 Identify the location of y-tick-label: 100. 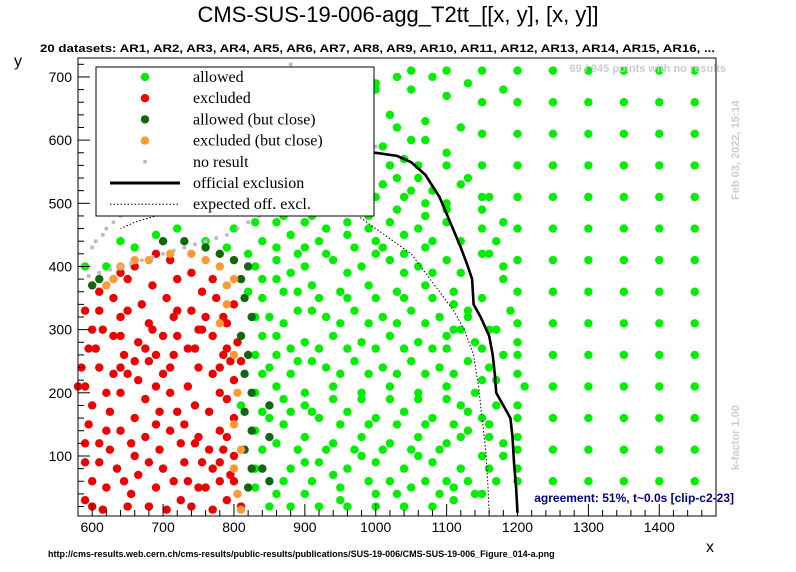
(61, 456).